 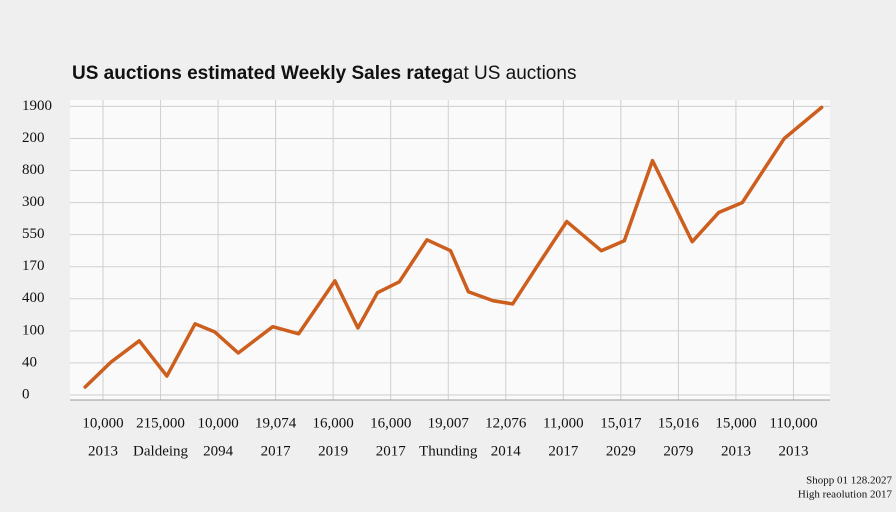 What do you see at coordinates (563, 423) in the screenshot?
I see `x-tick-label: 11,000` at bounding box center [563, 423].